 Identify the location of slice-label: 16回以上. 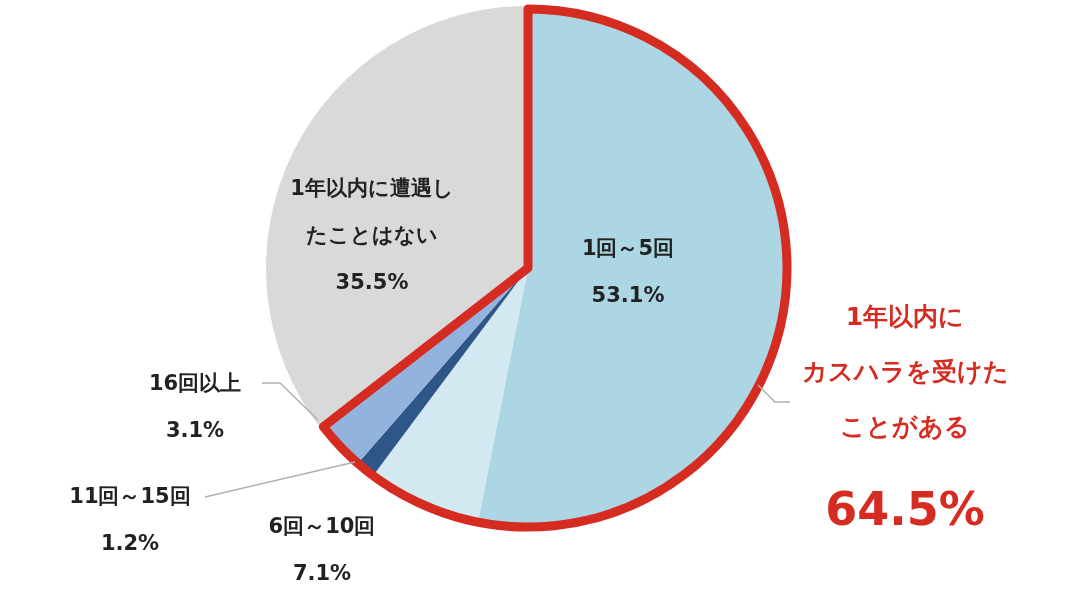
(195, 383).